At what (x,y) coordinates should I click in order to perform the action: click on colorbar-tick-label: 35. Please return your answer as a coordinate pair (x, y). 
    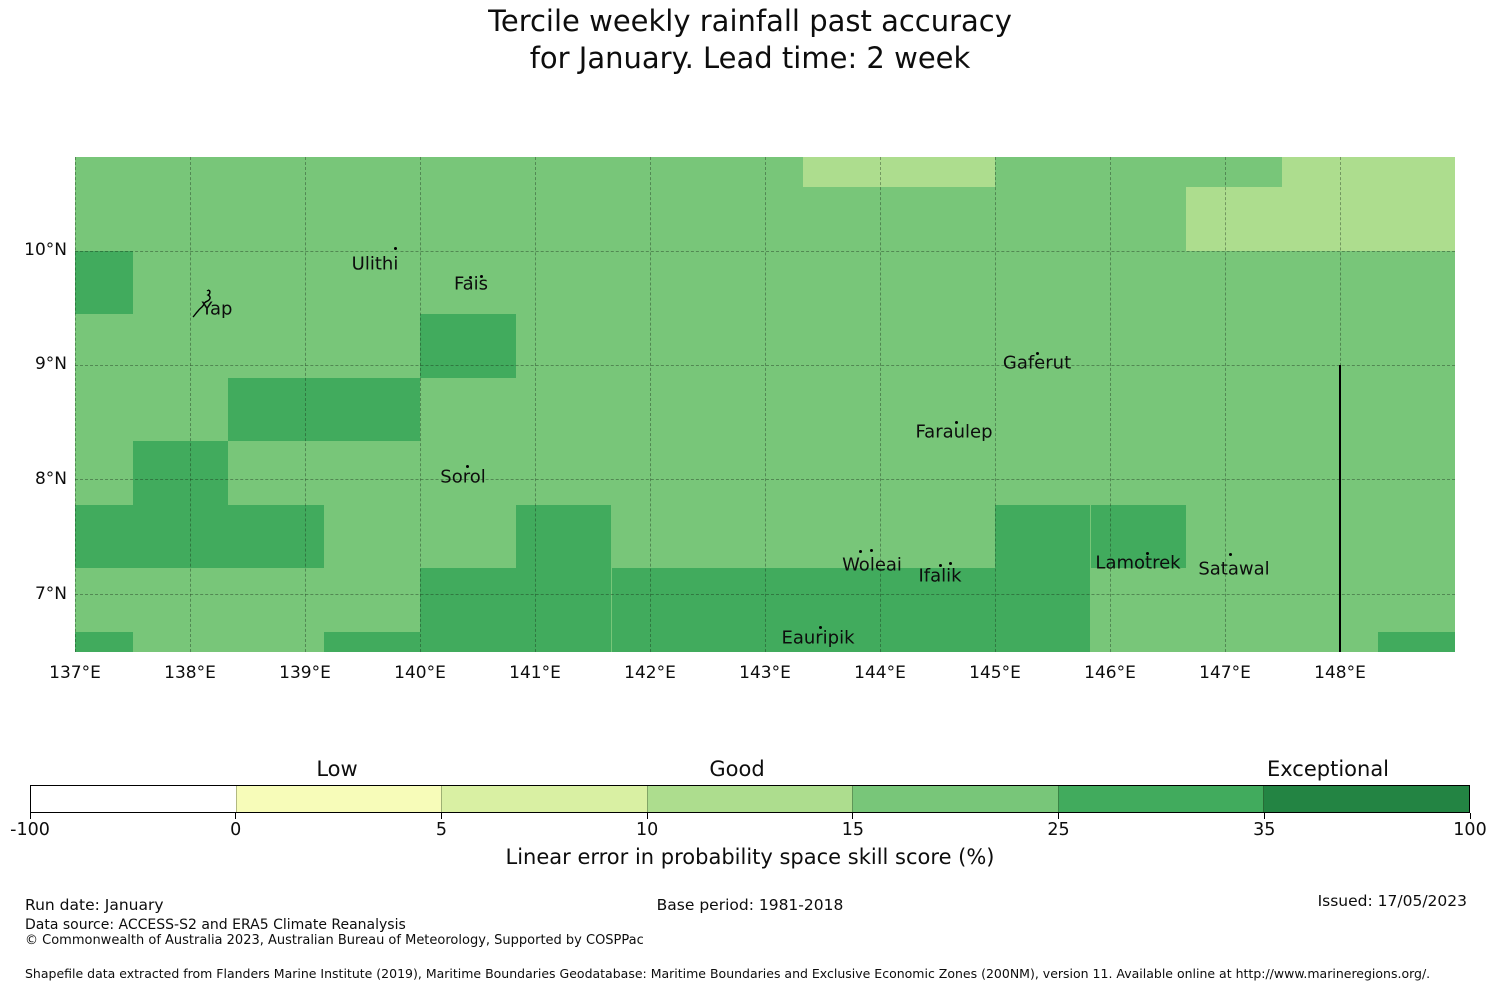
    Looking at the image, I should click on (1264, 830).